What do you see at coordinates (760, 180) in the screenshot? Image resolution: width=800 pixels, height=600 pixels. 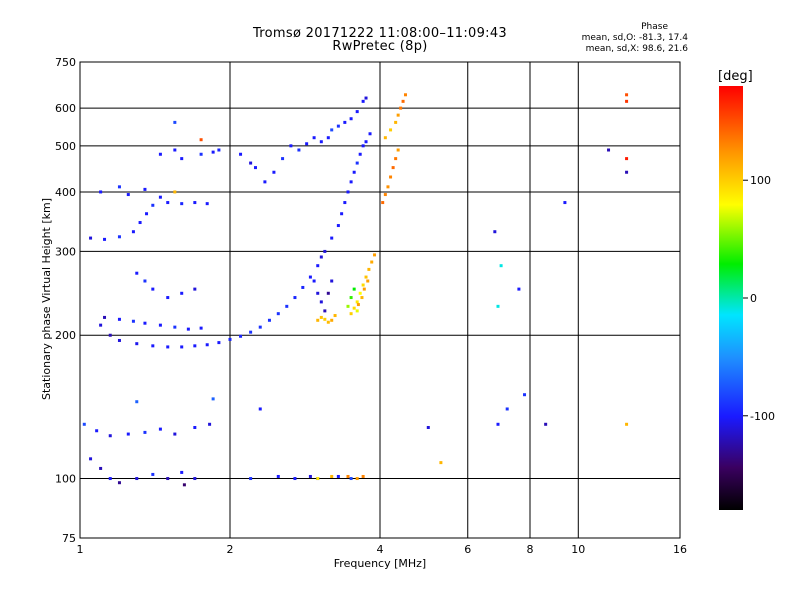 I see `colorbar-tick-label: 100` at bounding box center [760, 180].